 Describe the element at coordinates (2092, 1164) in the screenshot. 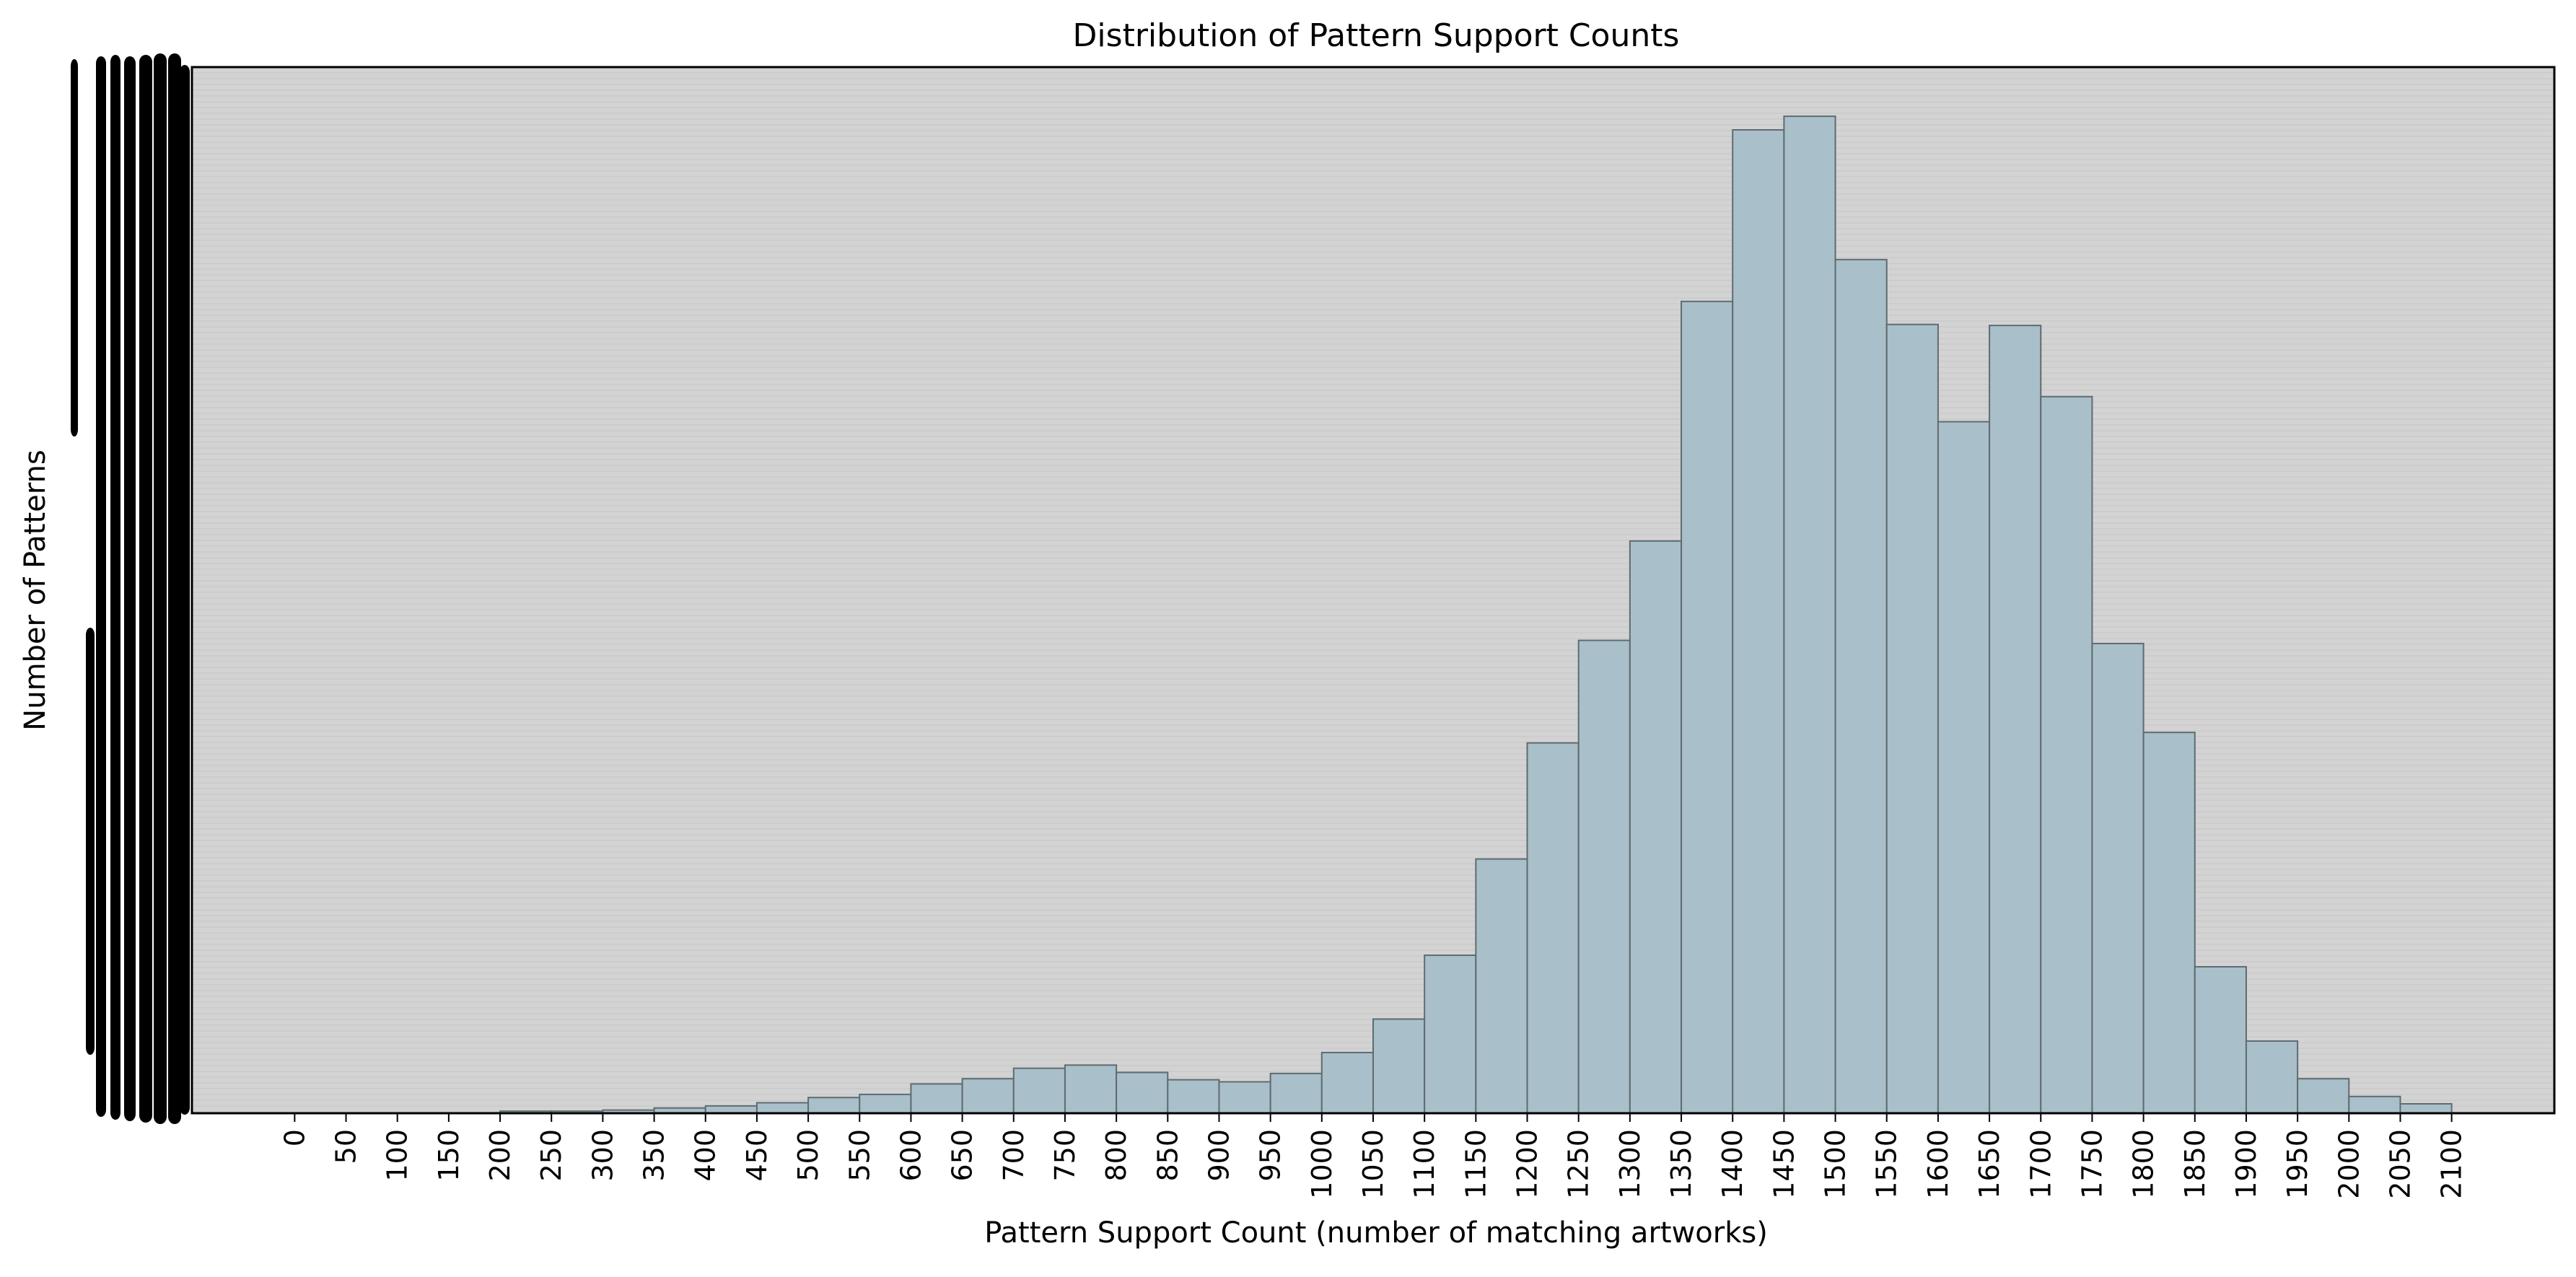

I see `x-tick-label: 1750` at that location.